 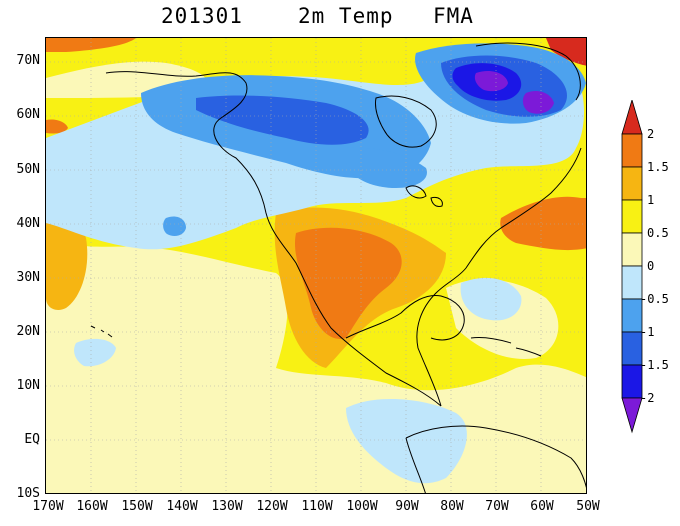 What do you see at coordinates (28, 114) in the screenshot?
I see `lat-label-60n: 60N` at bounding box center [28, 114].